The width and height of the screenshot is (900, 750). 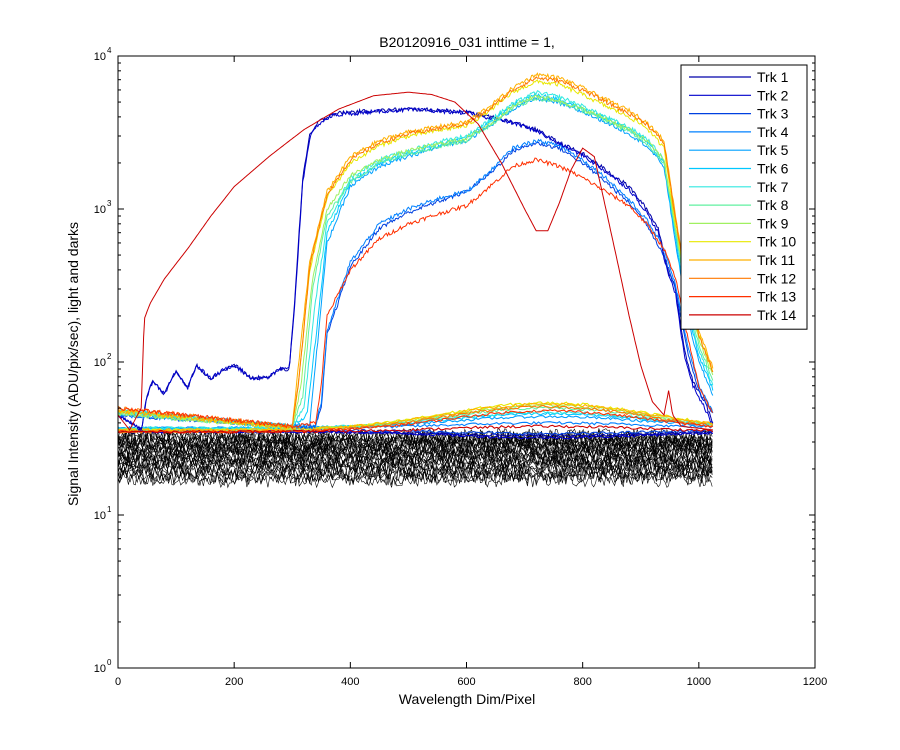 What do you see at coordinates (350, 682) in the screenshot?
I see `x-tick-label: 400` at bounding box center [350, 682].